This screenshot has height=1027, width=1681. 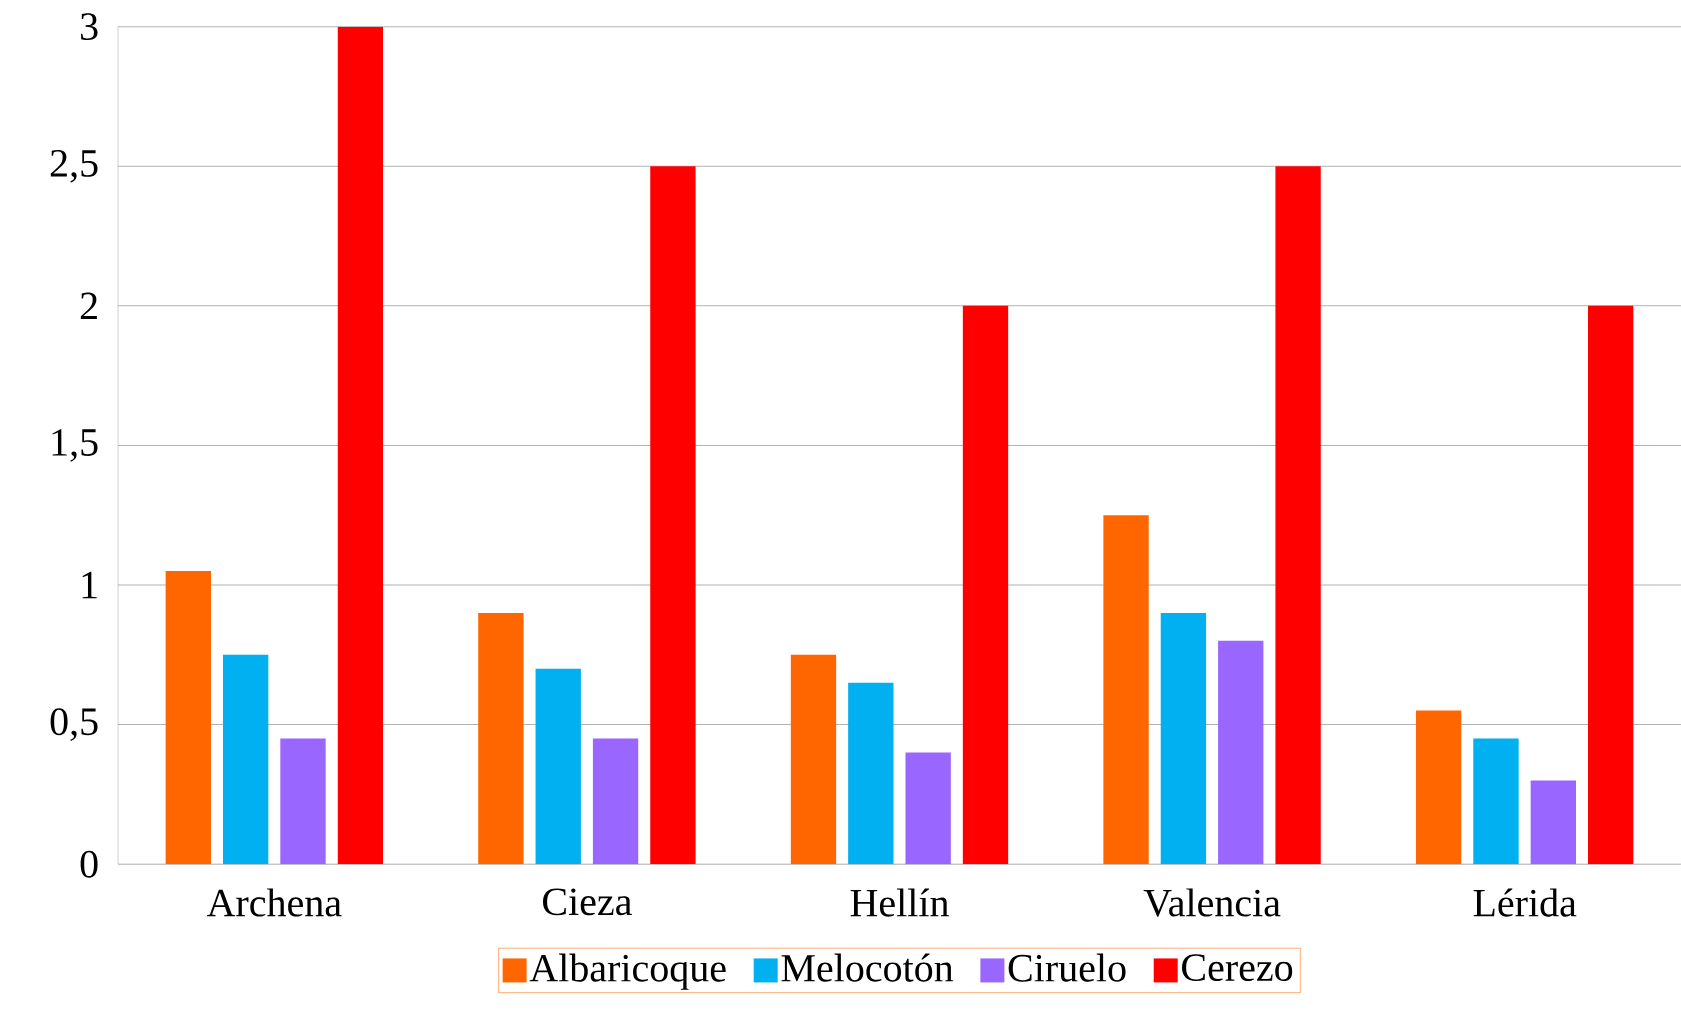 I want to click on x-tick-label: Cieza, so click(x=587, y=902).